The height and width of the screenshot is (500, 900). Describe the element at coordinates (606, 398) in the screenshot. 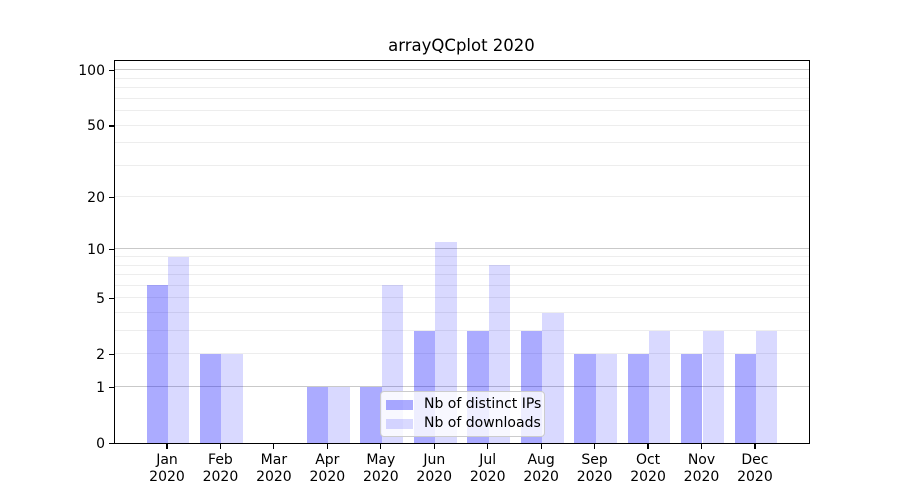

I see `bar-nb-of-downloads-sep` at that location.